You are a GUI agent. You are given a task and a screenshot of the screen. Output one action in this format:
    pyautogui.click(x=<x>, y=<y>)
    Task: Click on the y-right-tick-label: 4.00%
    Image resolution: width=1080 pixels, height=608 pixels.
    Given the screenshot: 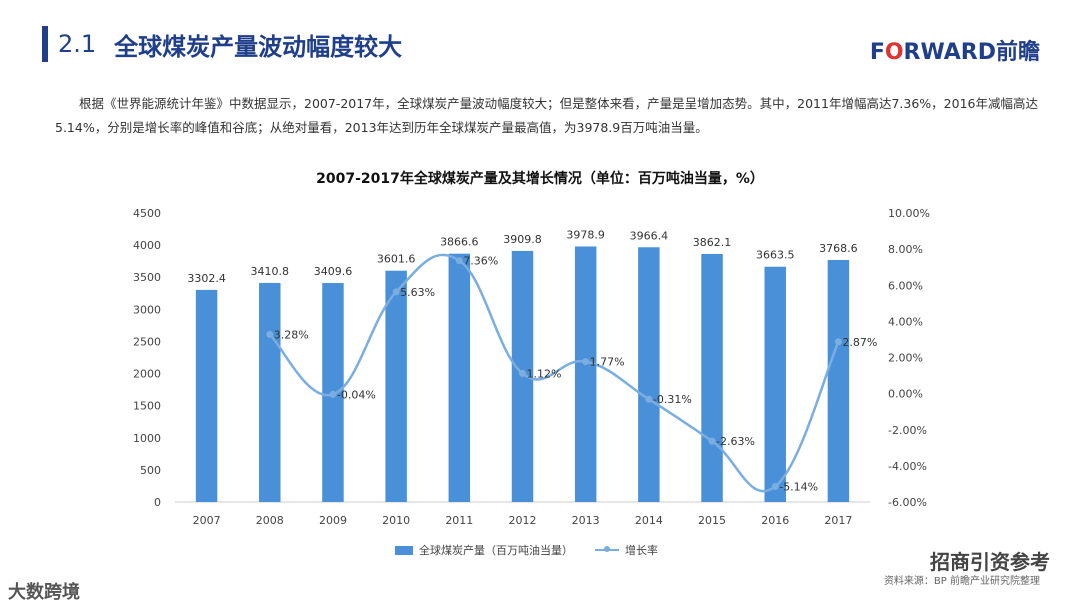 What is the action you would take?
    pyautogui.click(x=905, y=321)
    